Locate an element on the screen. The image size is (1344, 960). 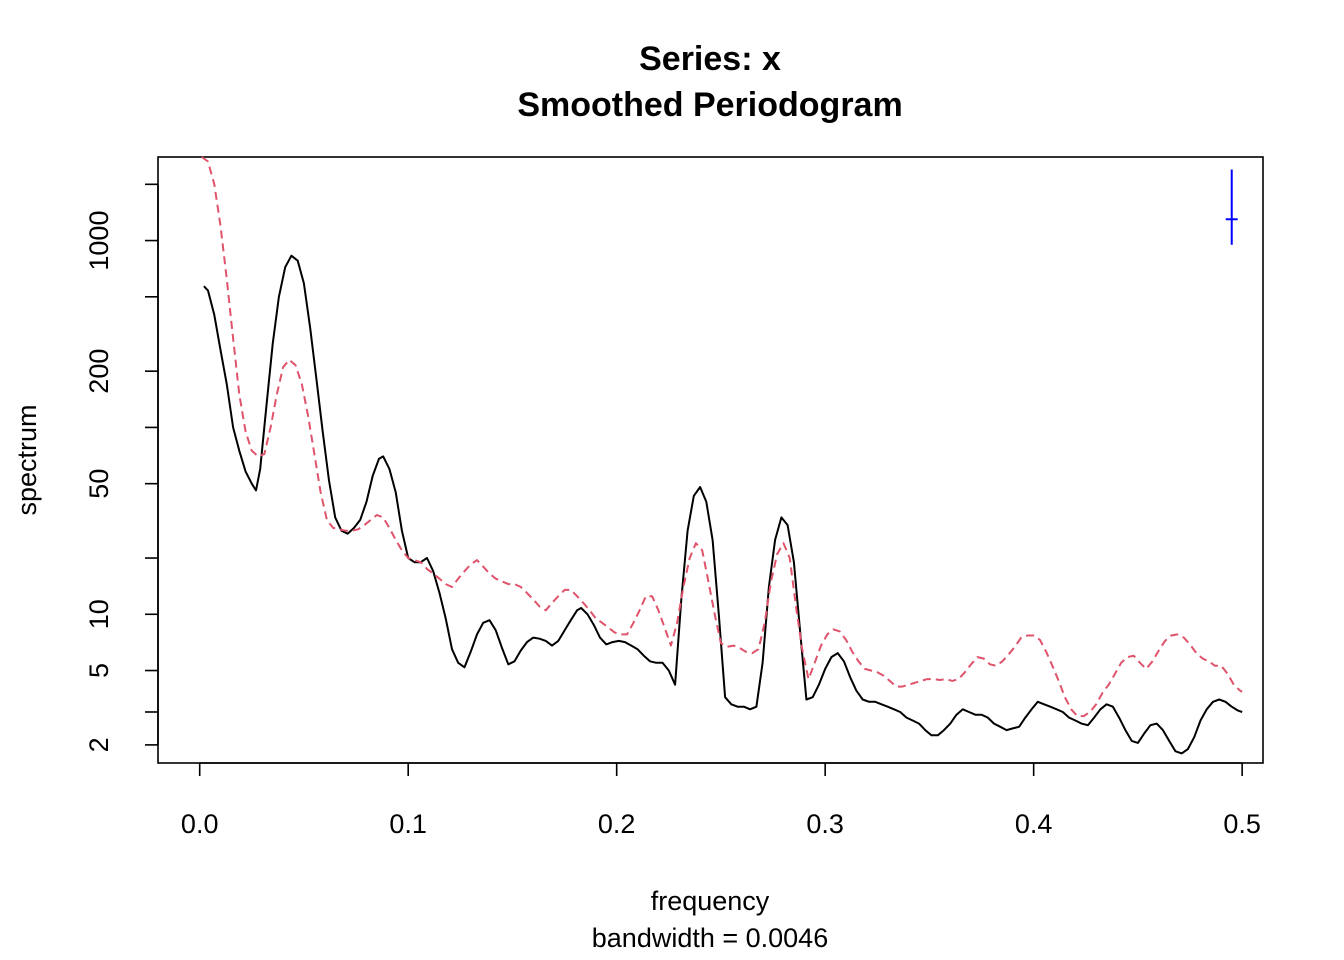
x-tick-label: 0.1 is located at coordinates (408, 824).